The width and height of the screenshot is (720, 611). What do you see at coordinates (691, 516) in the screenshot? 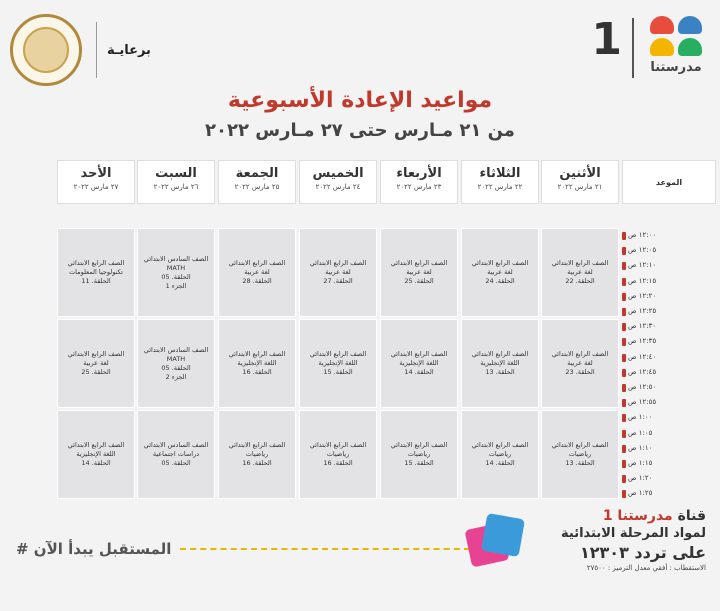
I see `channel-prefix: قناة` at bounding box center [691, 516].